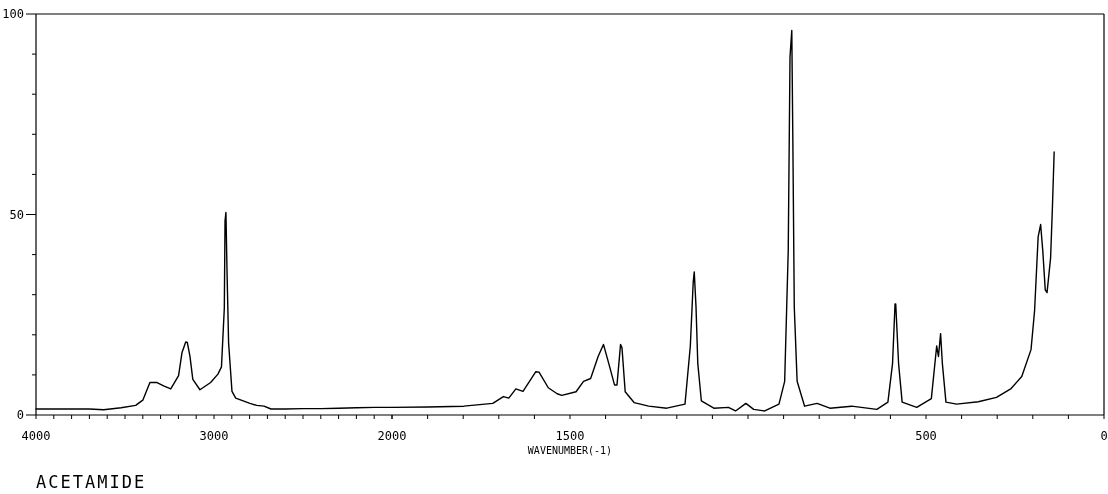  I want to click on y-tick-label: 100, so click(13, 14).